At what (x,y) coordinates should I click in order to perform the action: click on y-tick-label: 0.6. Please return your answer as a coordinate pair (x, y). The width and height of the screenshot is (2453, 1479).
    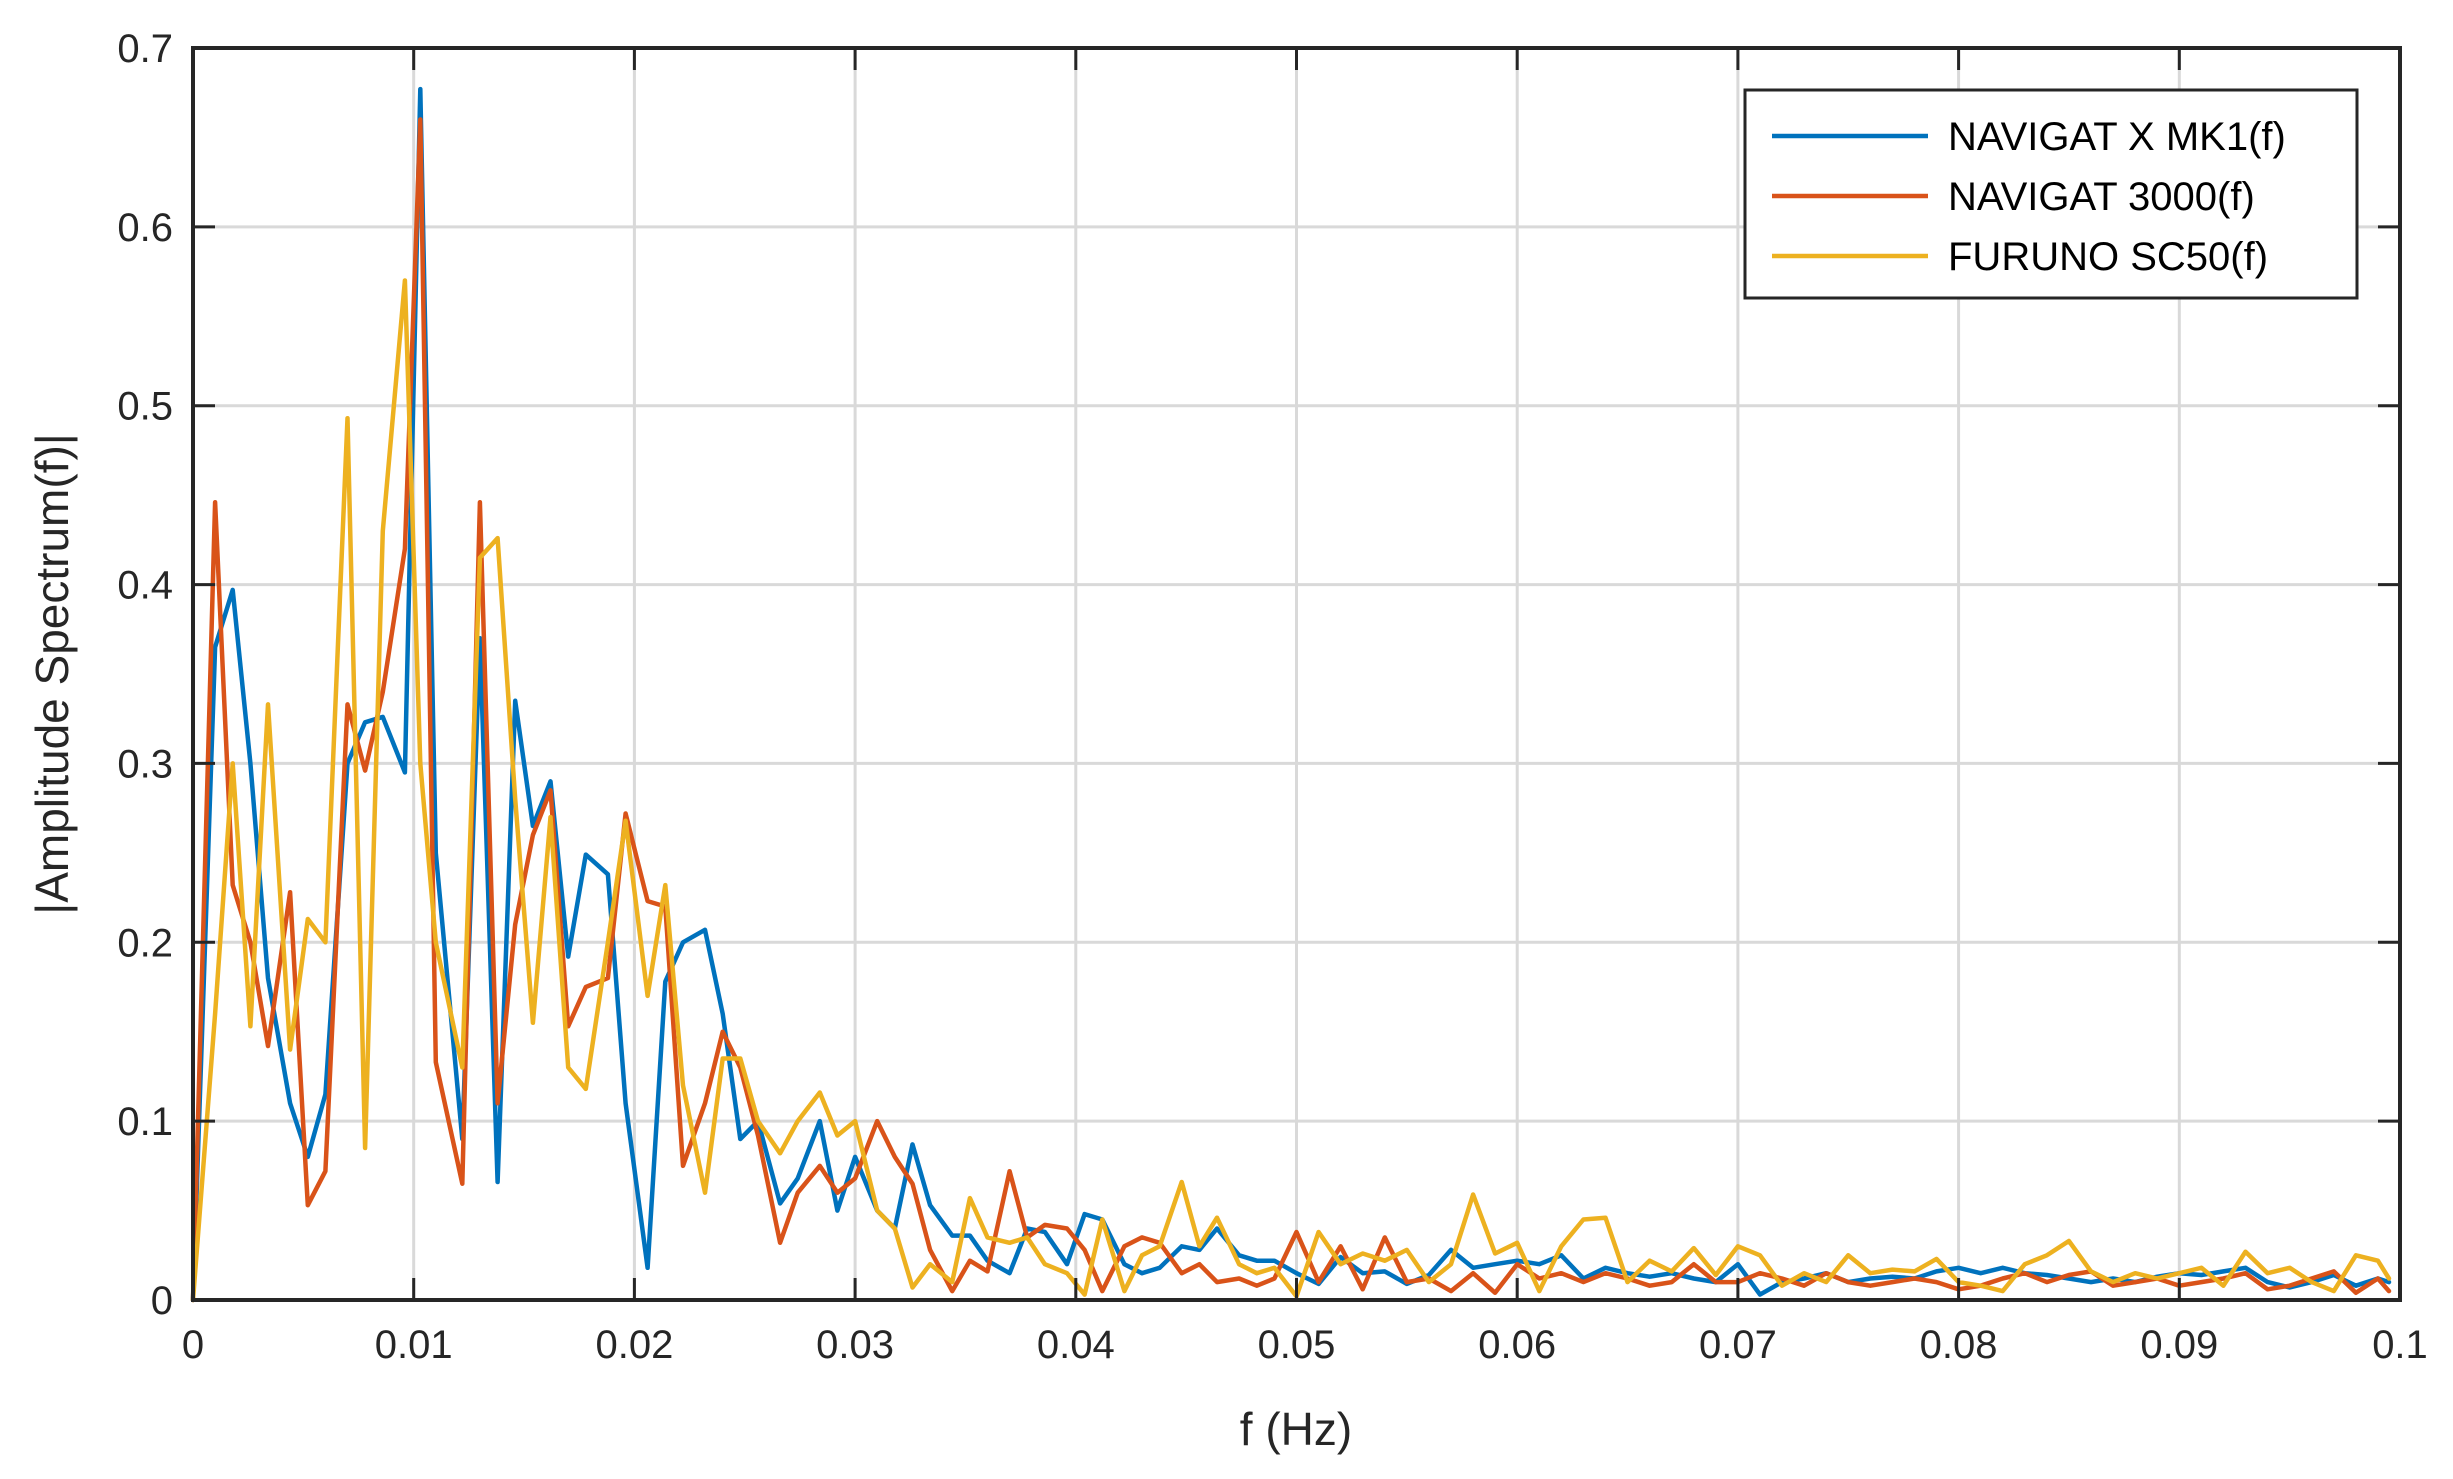
    Looking at the image, I should click on (145, 228).